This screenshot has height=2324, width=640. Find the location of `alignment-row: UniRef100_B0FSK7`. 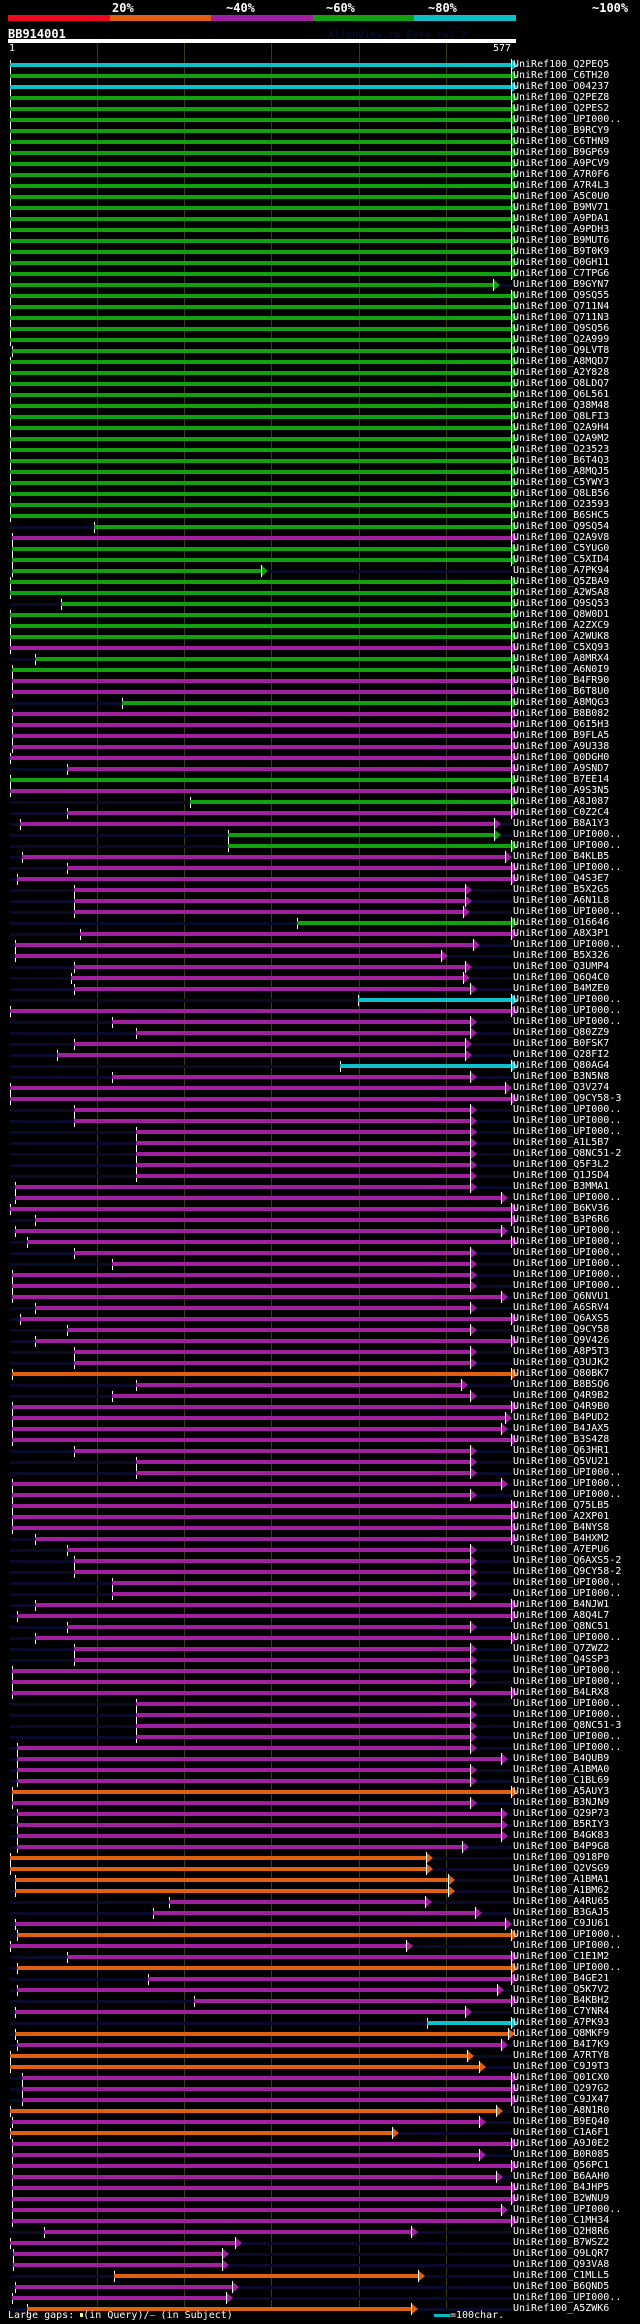

alignment-row: UniRef100_B0FSK7 is located at coordinates (320, 1044).